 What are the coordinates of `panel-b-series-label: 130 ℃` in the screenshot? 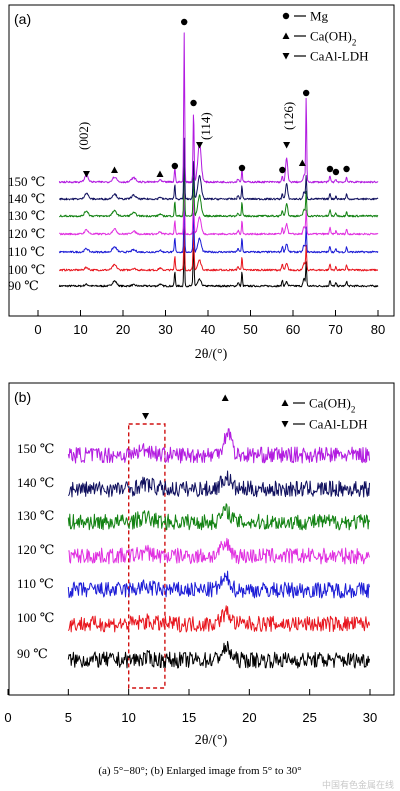 It's located at (35, 515).